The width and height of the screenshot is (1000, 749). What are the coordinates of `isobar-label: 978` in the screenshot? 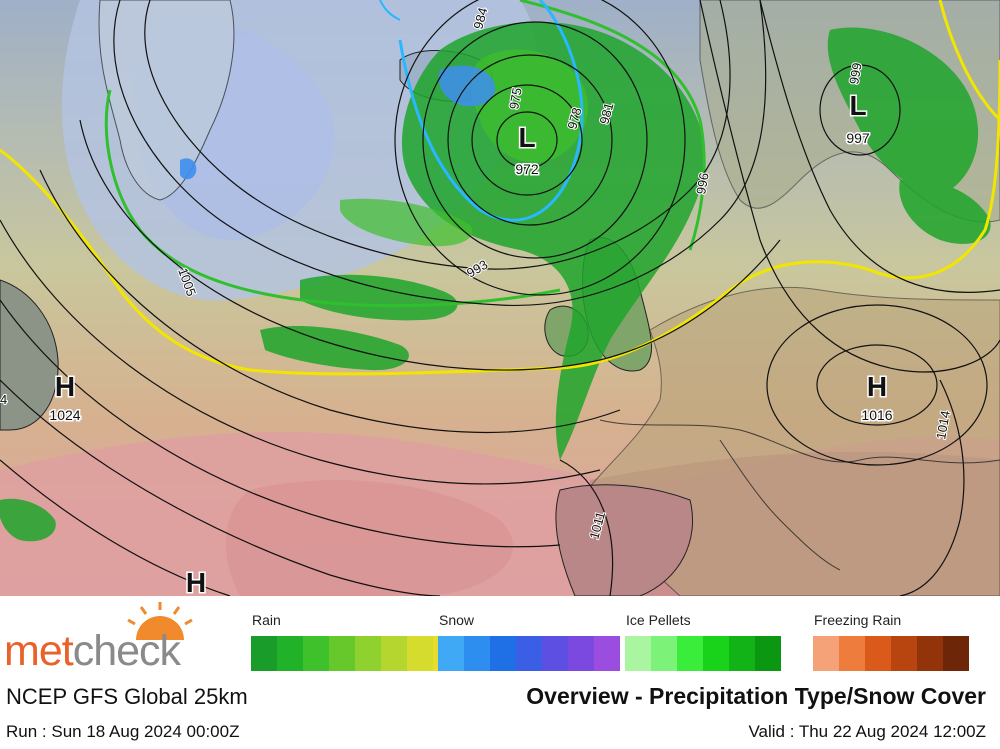 It's located at (574, 118).